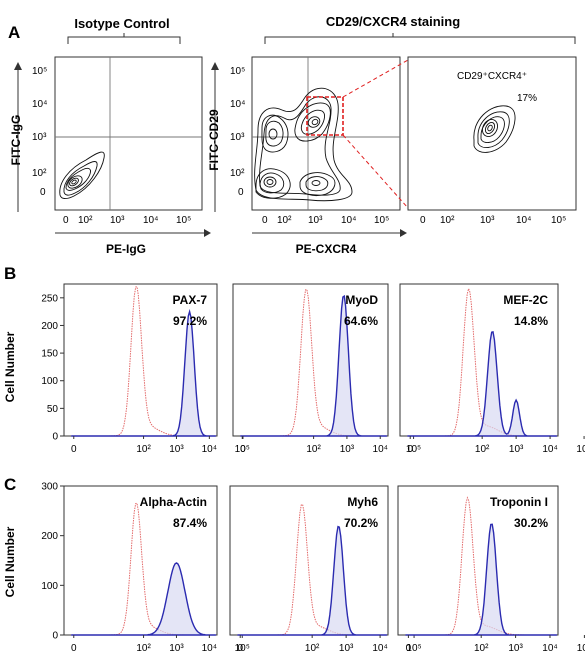 The height and width of the screenshot is (661, 585). I want to click on gate-zoom-line-bottom, so click(375, 171).